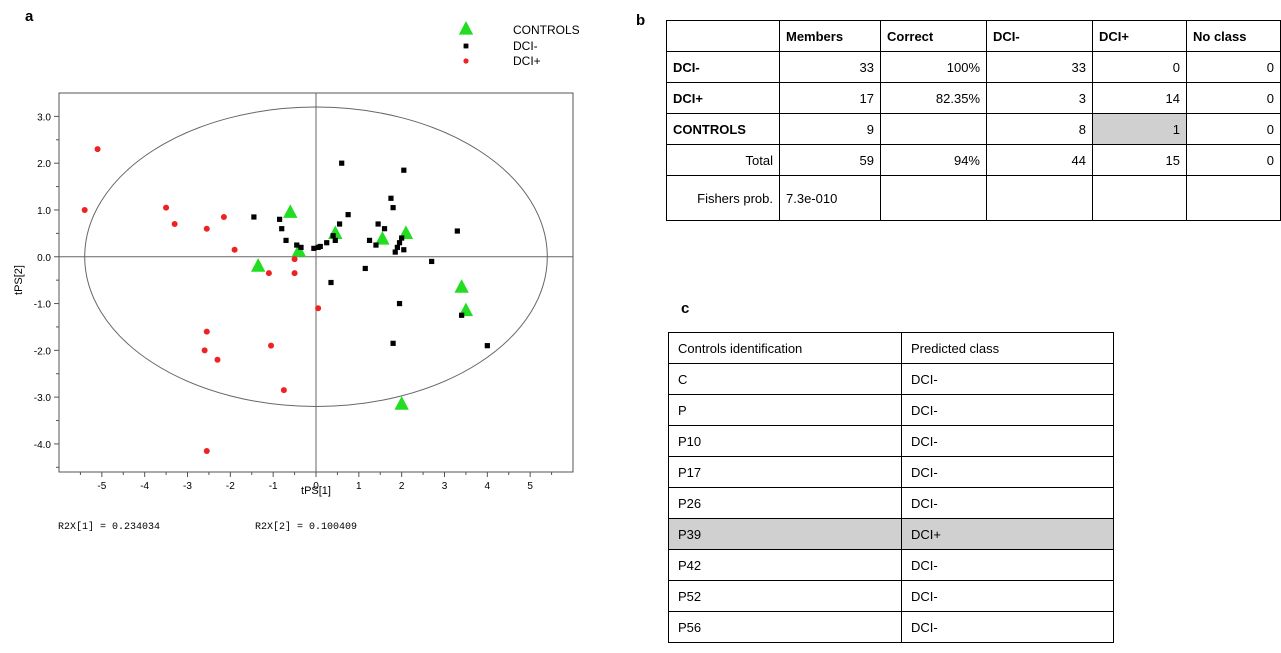 This screenshot has height=653, width=1281. Describe the element at coordinates (445, 486) in the screenshot. I see `x-tick-label: 3` at that location.